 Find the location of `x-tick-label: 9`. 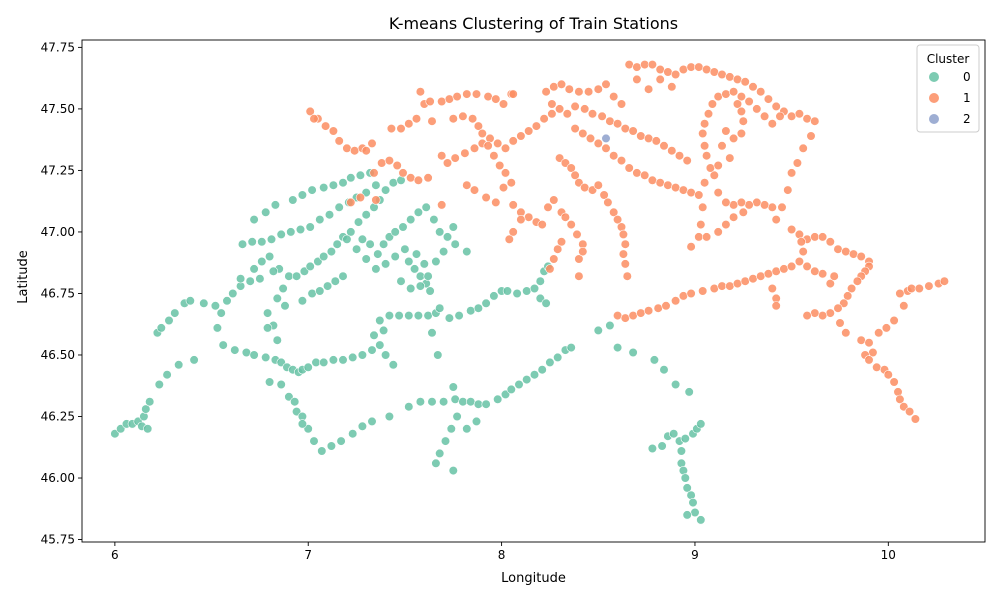

x-tick-label: 9 is located at coordinates (695, 555).